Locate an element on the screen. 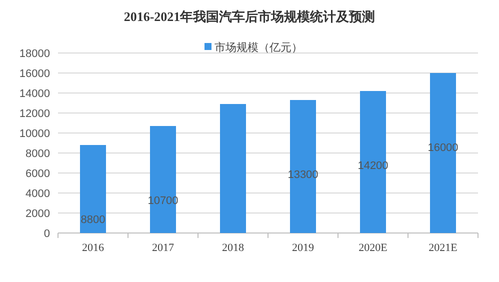 This screenshot has height=282, width=499. y-tick-label: 18000 is located at coordinates (34, 54).